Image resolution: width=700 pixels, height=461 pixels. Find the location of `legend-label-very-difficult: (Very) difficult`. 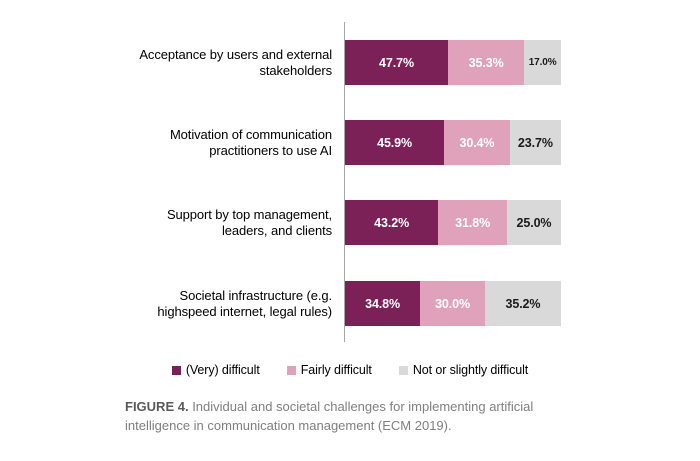

legend-label-very-difficult: (Very) difficult is located at coordinates (222, 370).